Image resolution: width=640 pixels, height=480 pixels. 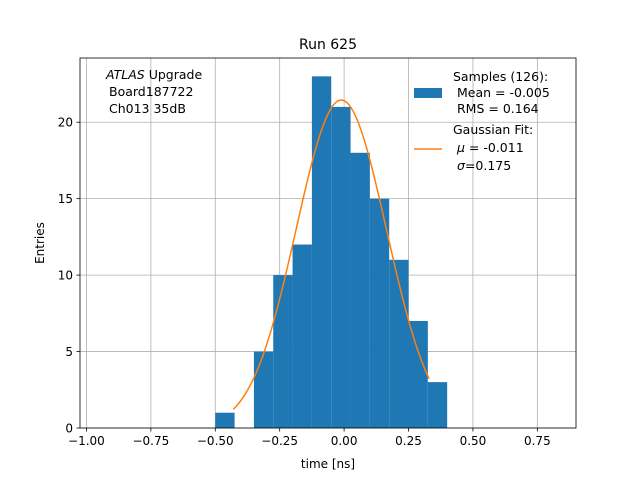 I want to click on legend-samples-swatch, so click(x=428, y=93).